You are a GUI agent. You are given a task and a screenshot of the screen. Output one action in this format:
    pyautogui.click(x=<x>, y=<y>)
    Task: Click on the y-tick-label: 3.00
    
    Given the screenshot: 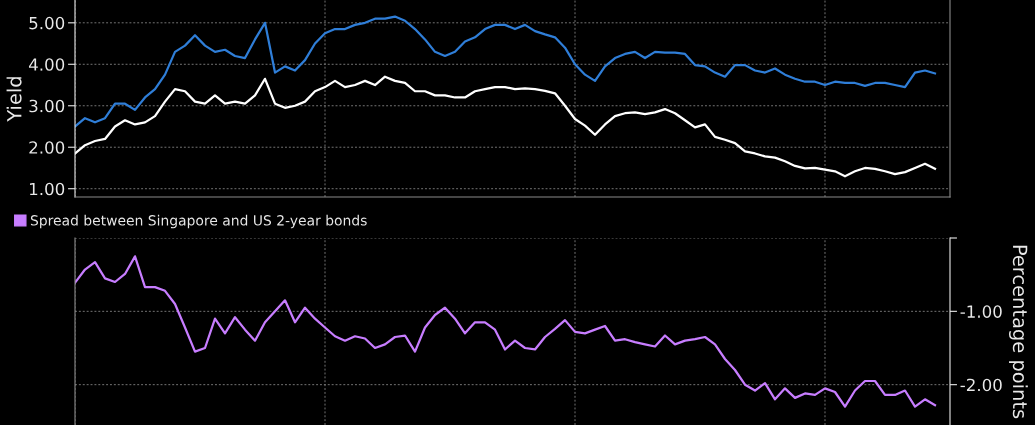 What is the action you would take?
    pyautogui.click(x=47, y=106)
    